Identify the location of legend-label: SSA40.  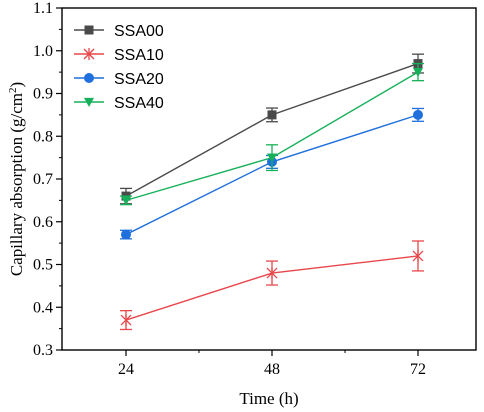
(139, 103).